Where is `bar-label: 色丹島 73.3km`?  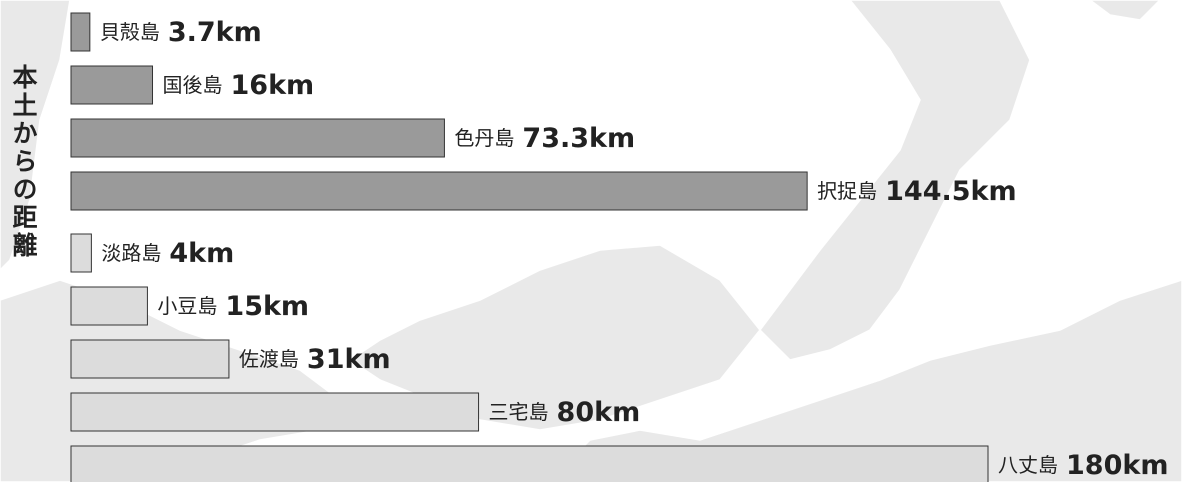
bar-label: 色丹島 73.3km is located at coordinates (544, 138).